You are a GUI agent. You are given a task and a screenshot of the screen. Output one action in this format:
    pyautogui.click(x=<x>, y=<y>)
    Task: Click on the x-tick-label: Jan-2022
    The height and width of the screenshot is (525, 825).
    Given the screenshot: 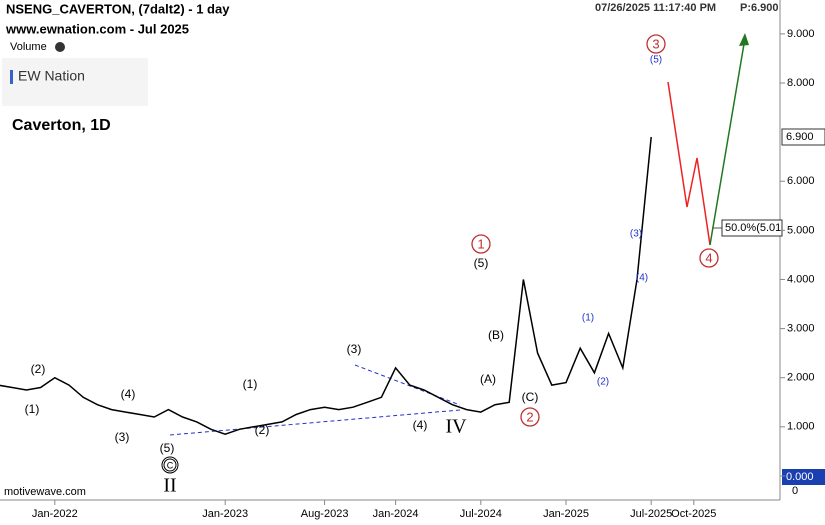 What is the action you would take?
    pyautogui.click(x=55, y=514)
    